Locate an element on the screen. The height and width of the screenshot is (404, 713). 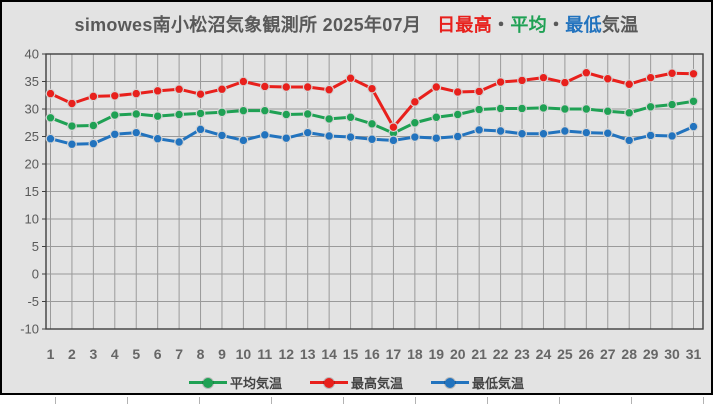
legend-item-max: 最高気温 is located at coordinates (356, 382).